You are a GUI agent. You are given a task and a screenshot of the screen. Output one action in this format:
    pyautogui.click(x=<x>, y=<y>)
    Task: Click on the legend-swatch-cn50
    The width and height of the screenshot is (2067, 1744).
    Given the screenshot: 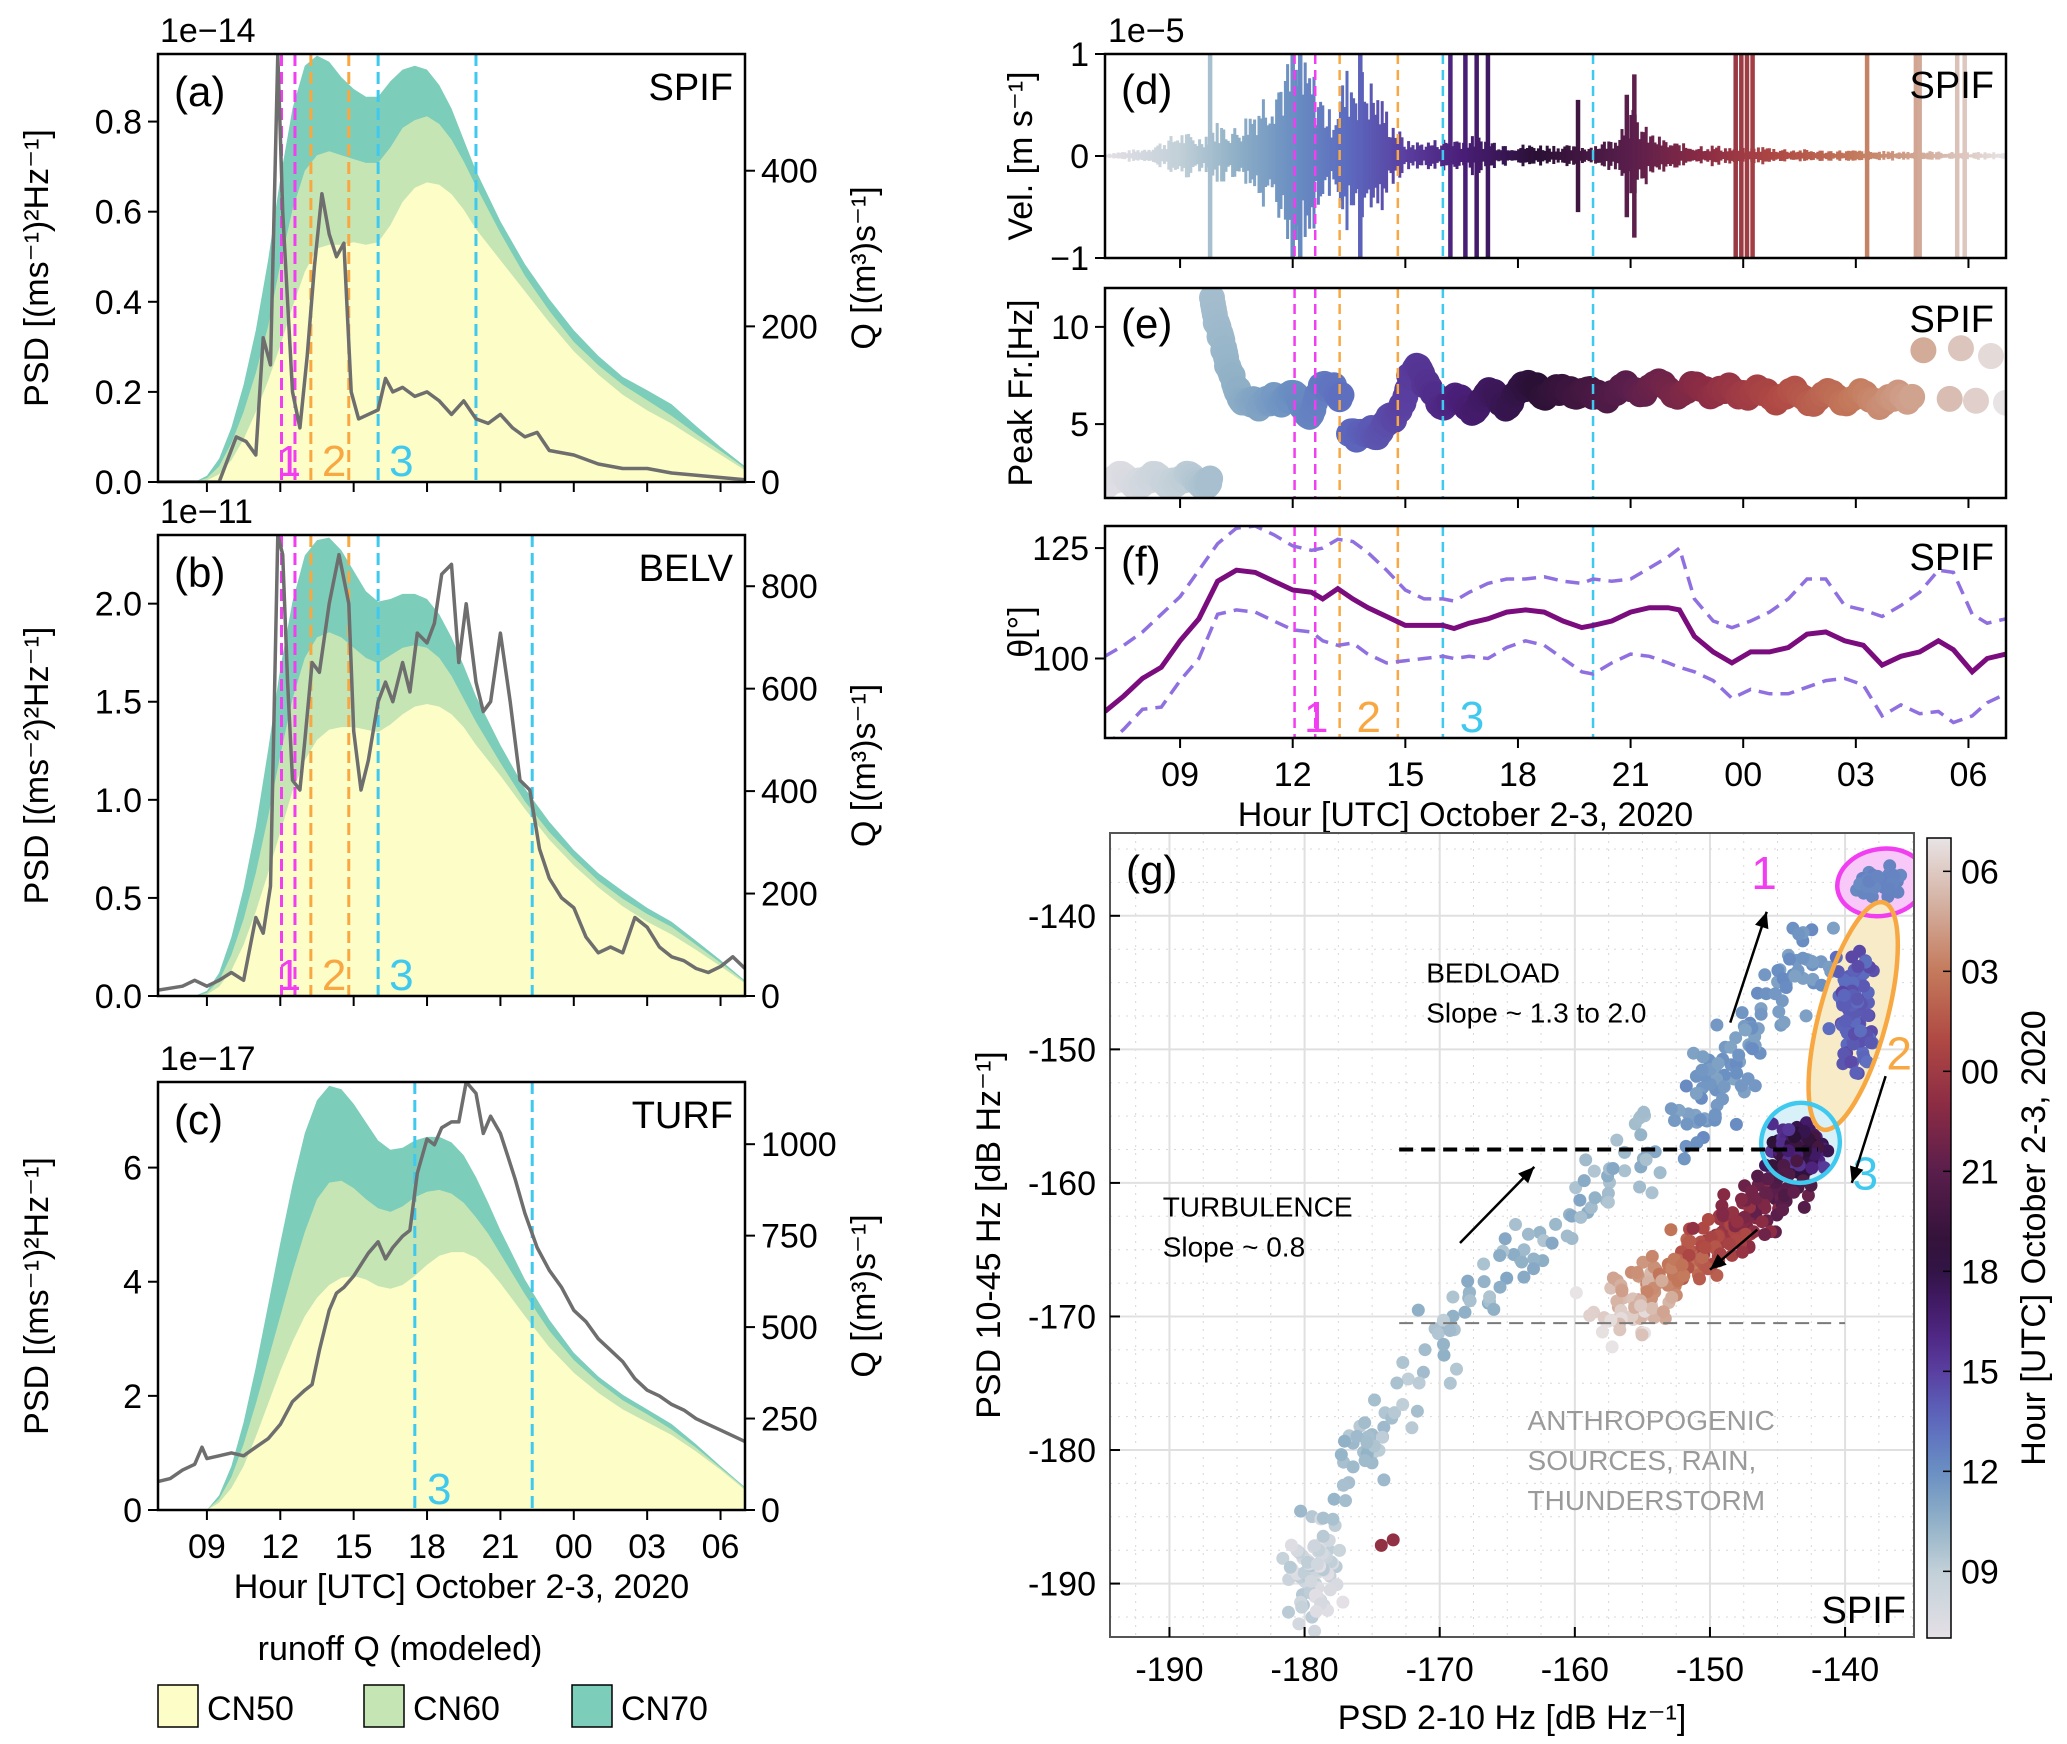 What is the action you would take?
    pyautogui.click(x=178, y=1706)
    